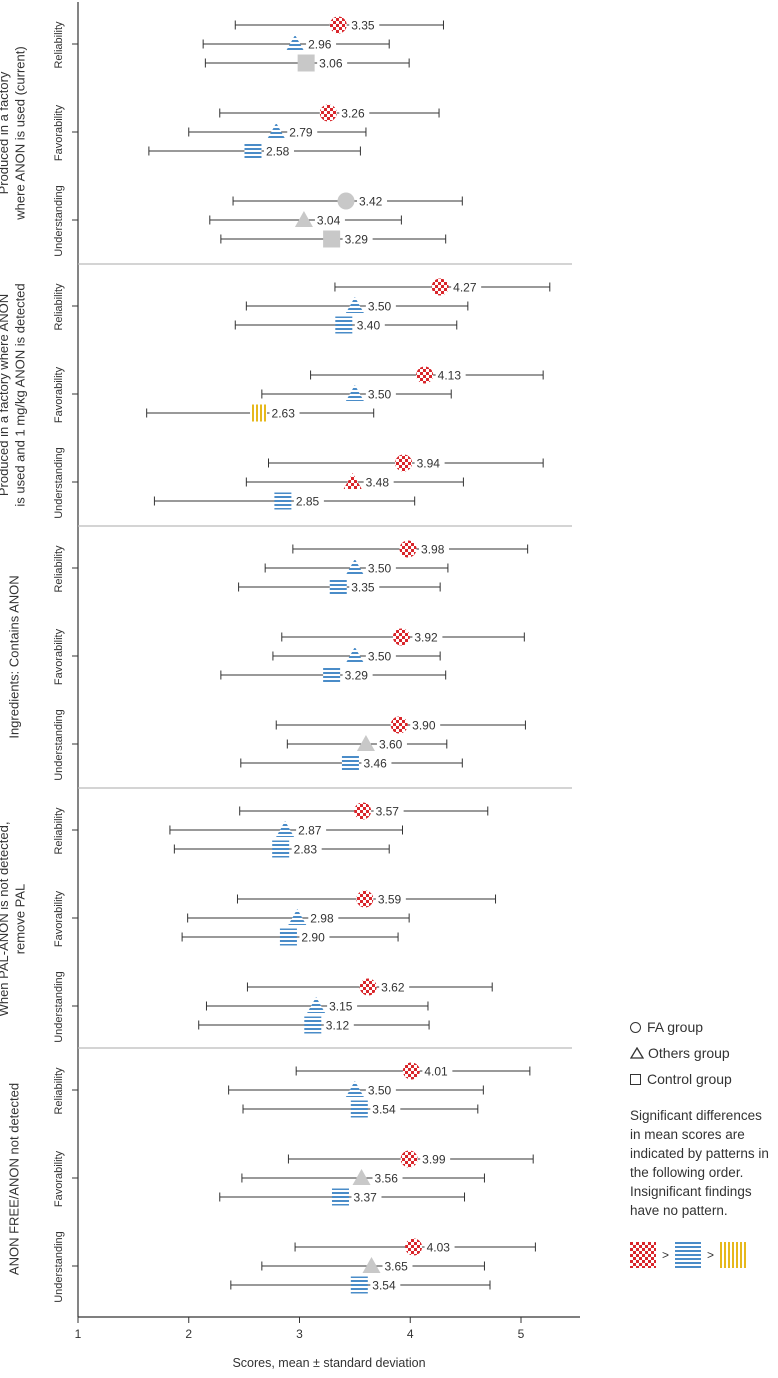 This screenshot has width=778, height=1378. What do you see at coordinates (299, 1334) in the screenshot?
I see `x-tick-label: 3` at bounding box center [299, 1334].